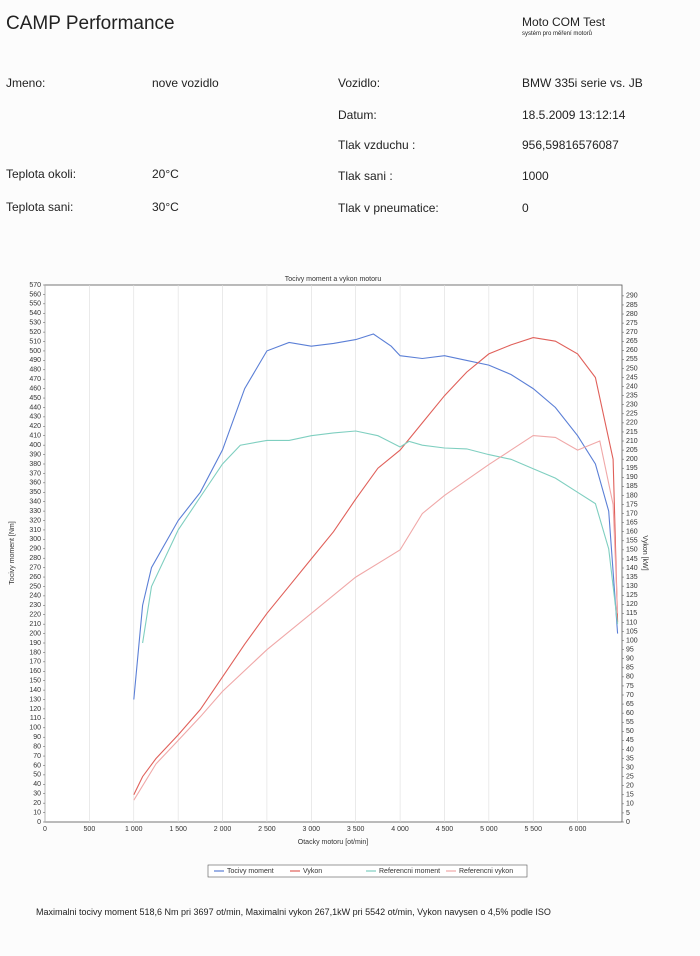  I want to click on y-tick-label: 430, so click(35, 417).